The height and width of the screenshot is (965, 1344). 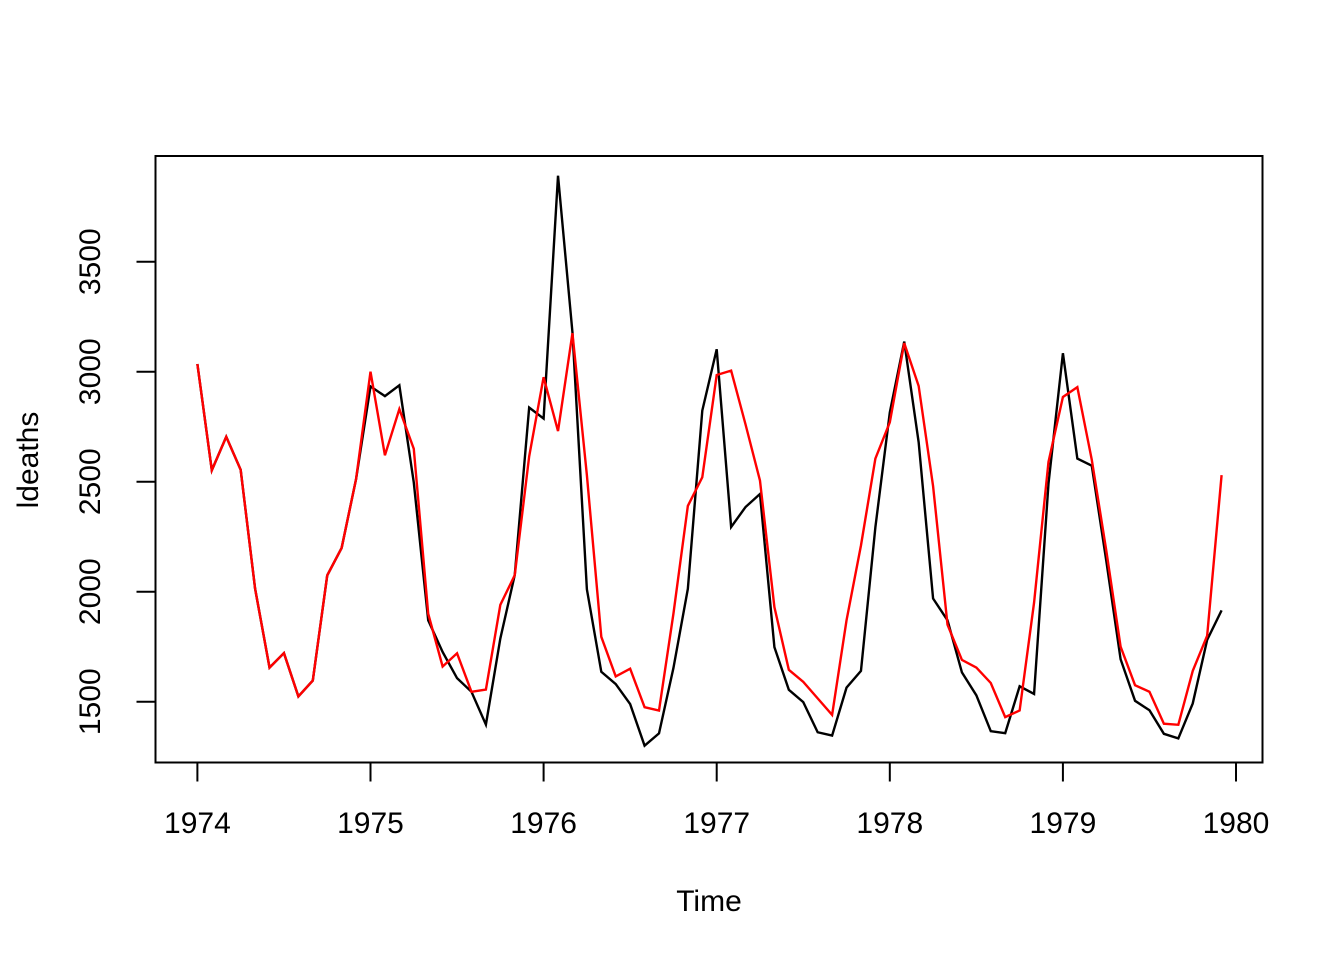 What do you see at coordinates (370, 823) in the screenshot?
I see `x-tick-label: 1975` at bounding box center [370, 823].